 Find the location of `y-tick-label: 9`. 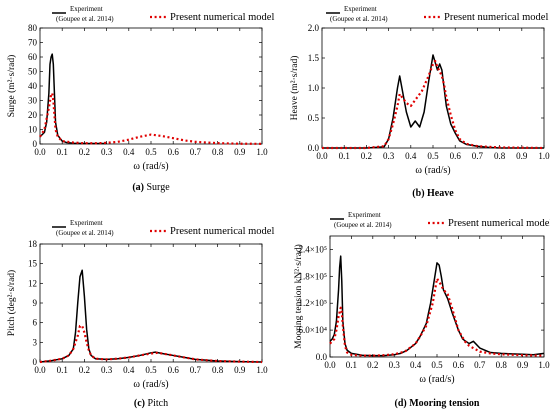

y-tick-label: 9 is located at coordinates (35, 303).